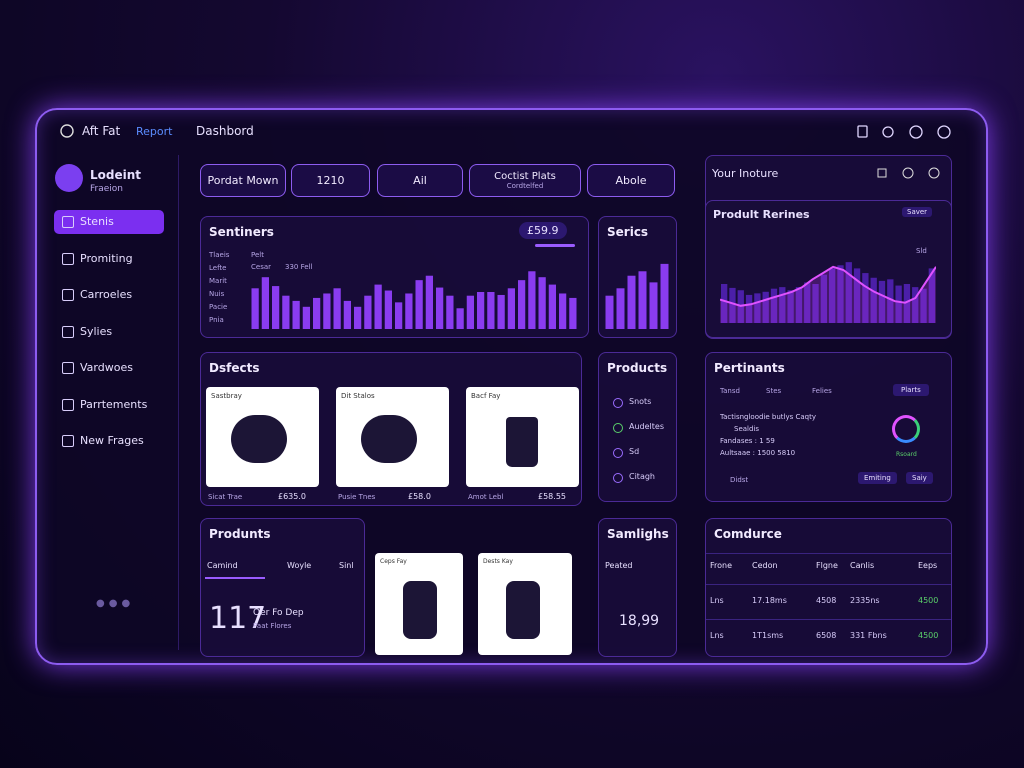 Image resolution: width=1024 pixels, height=768 pixels. Describe the element at coordinates (357, 497) in the screenshot. I see `product-name: Pusie Tnes` at that location.